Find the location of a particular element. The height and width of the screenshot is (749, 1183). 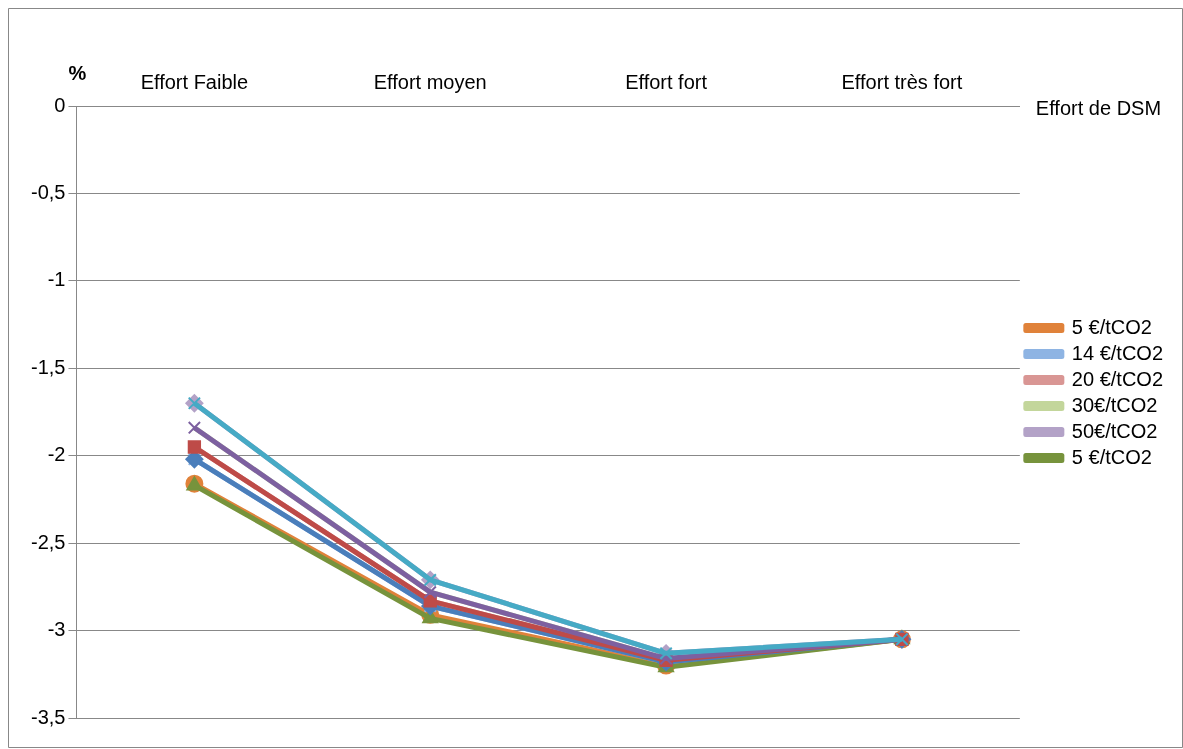

y-tick-label: -2 is located at coordinates (56, 454).